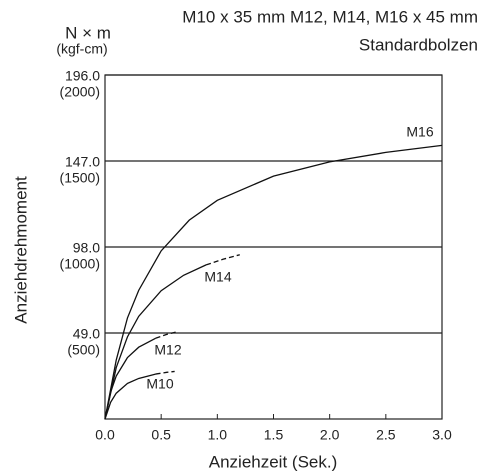 The image size is (482, 473). What do you see at coordinates (218, 435) in the screenshot?
I see `x-tick-label: 1.0` at bounding box center [218, 435].